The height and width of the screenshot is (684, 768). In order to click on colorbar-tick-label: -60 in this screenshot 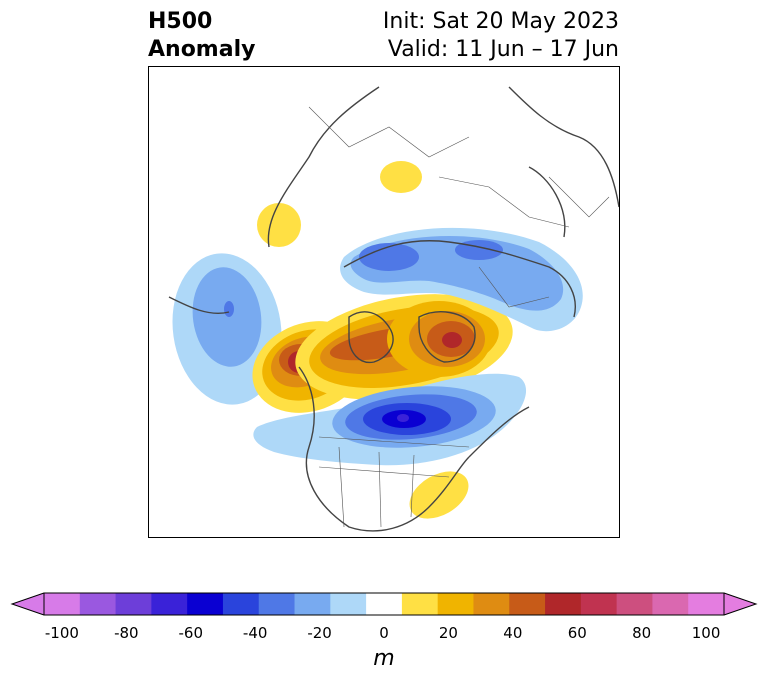, I will do `click(190, 633)`.